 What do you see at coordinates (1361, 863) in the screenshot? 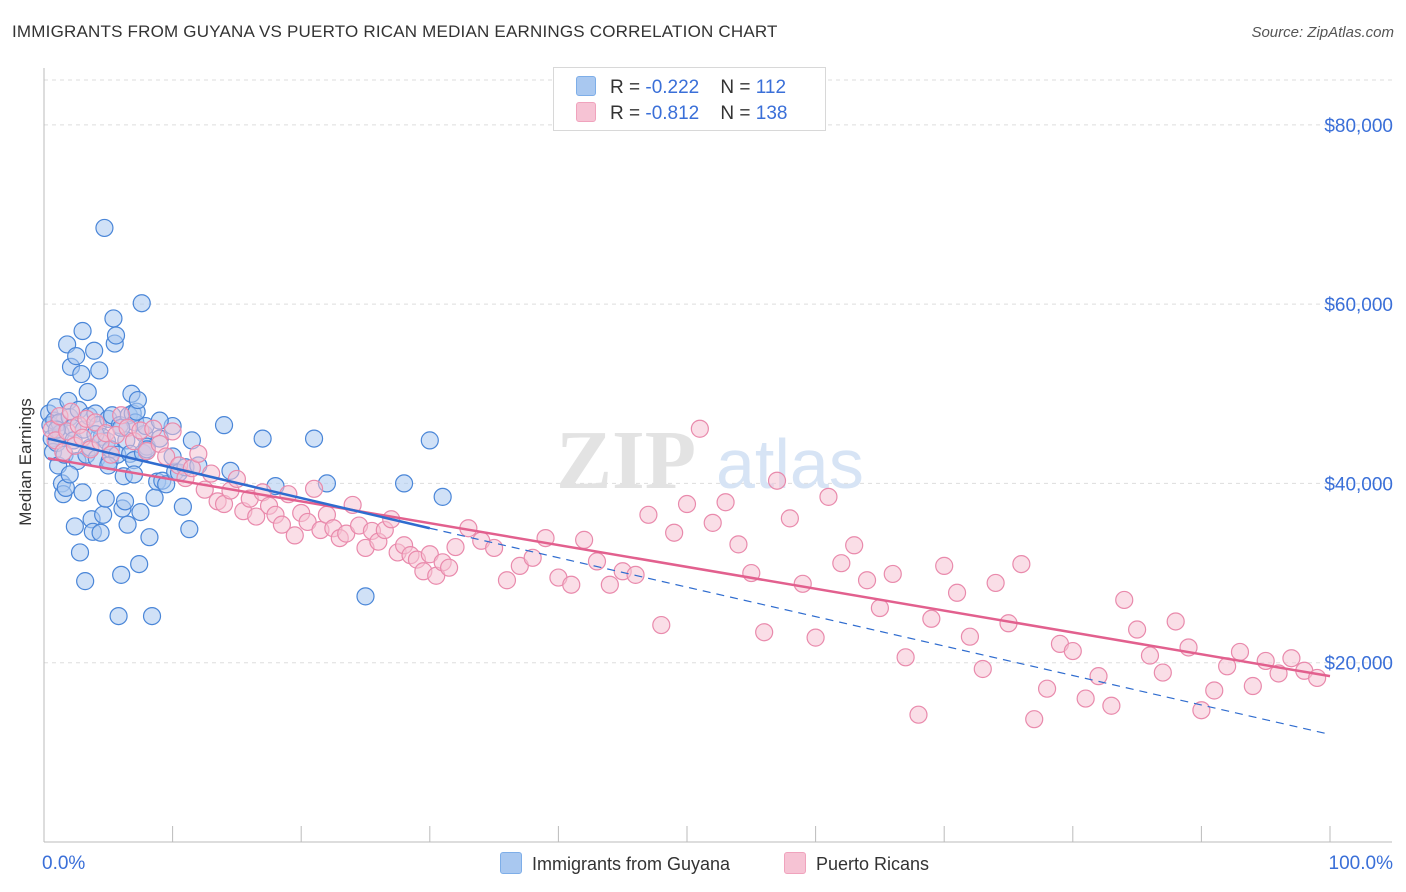
I see `x-tick-label: 100.0%` at bounding box center [1361, 863].